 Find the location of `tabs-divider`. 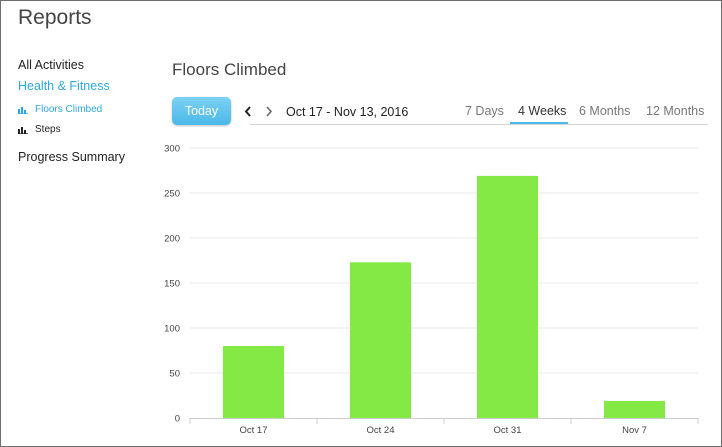

tabs-divider is located at coordinates (479, 124).